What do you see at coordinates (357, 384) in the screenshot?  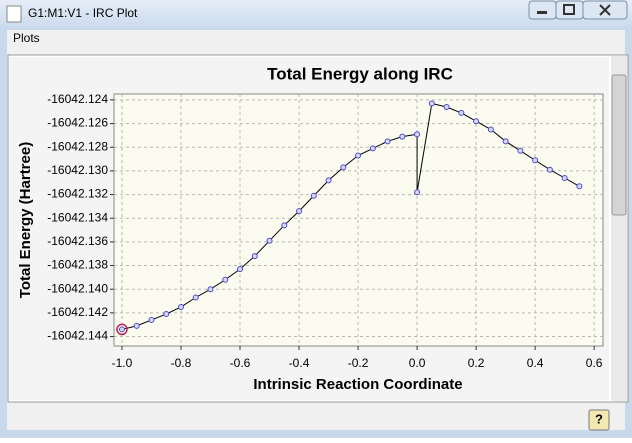 I see `x-axis-label: Intrinsic Reaction Coordinate` at bounding box center [357, 384].